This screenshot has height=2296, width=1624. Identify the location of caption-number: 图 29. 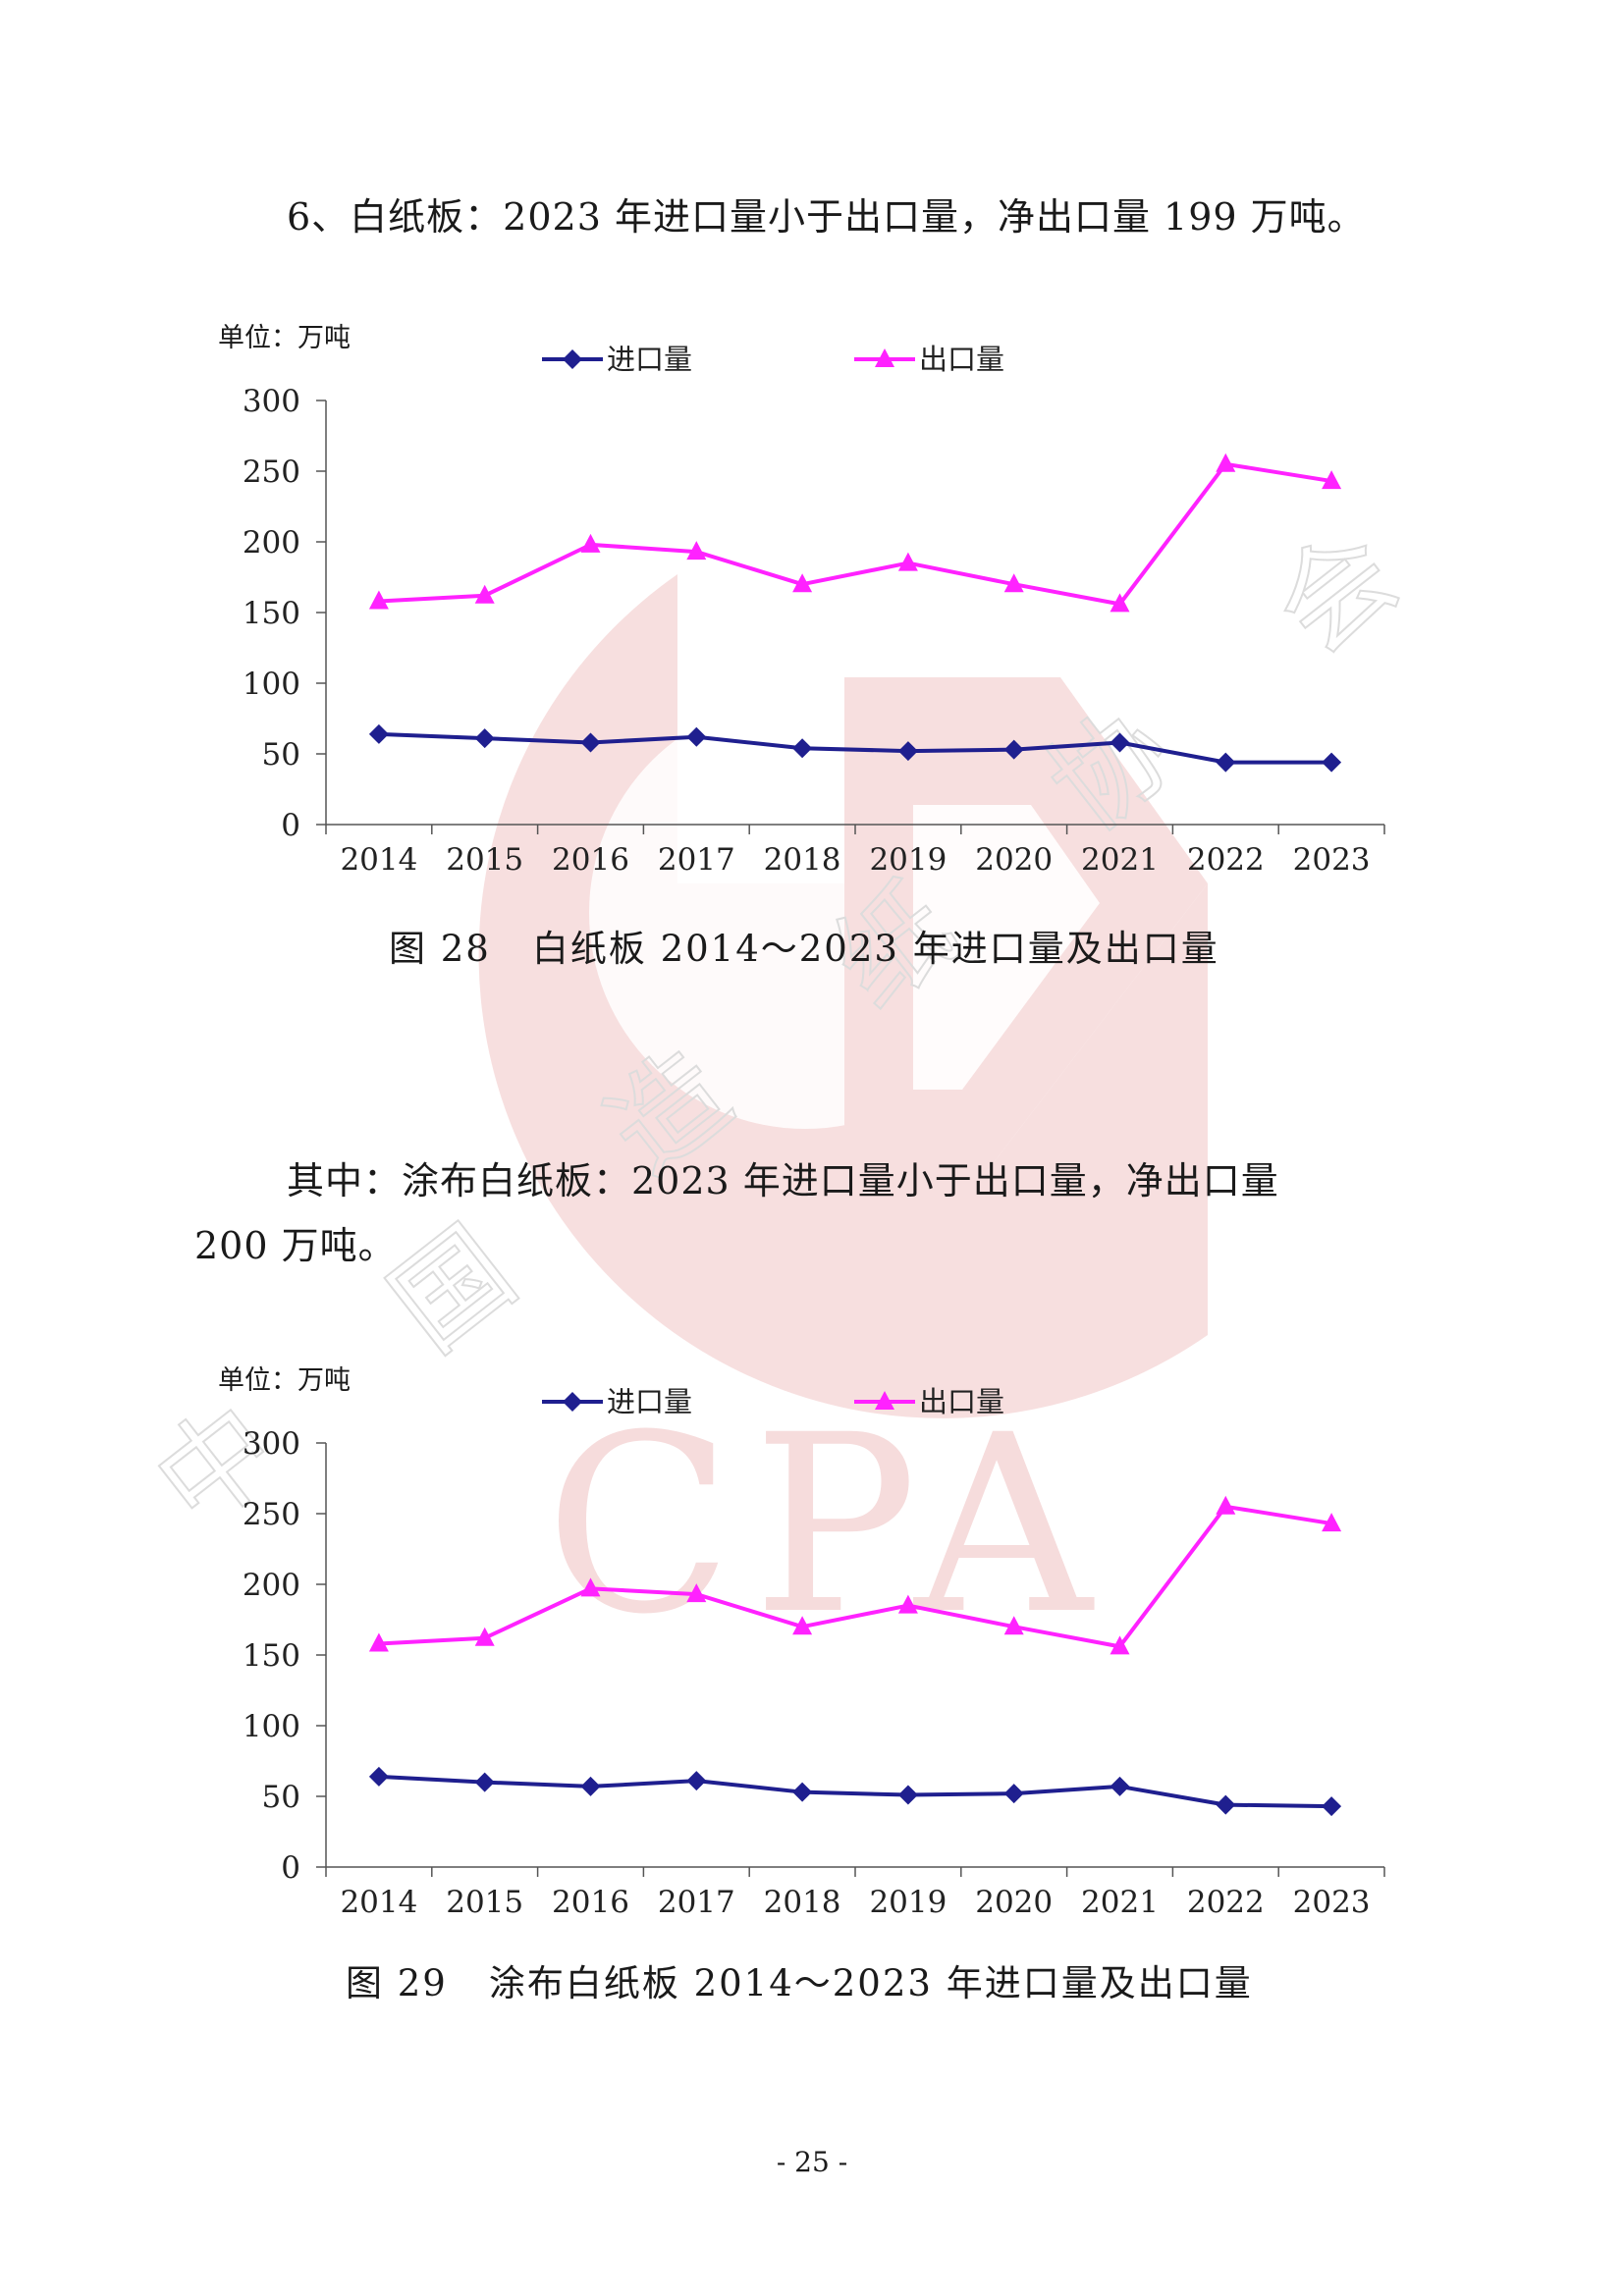
(397, 1983).